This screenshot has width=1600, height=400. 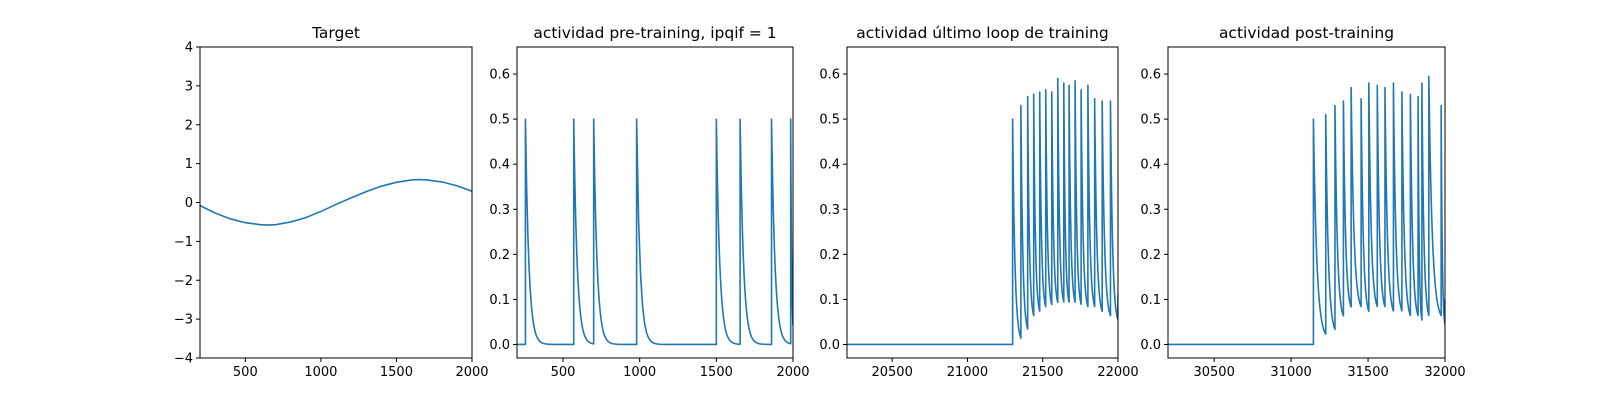 What do you see at coordinates (335, 33) in the screenshot?
I see `chart-title: Target` at bounding box center [335, 33].